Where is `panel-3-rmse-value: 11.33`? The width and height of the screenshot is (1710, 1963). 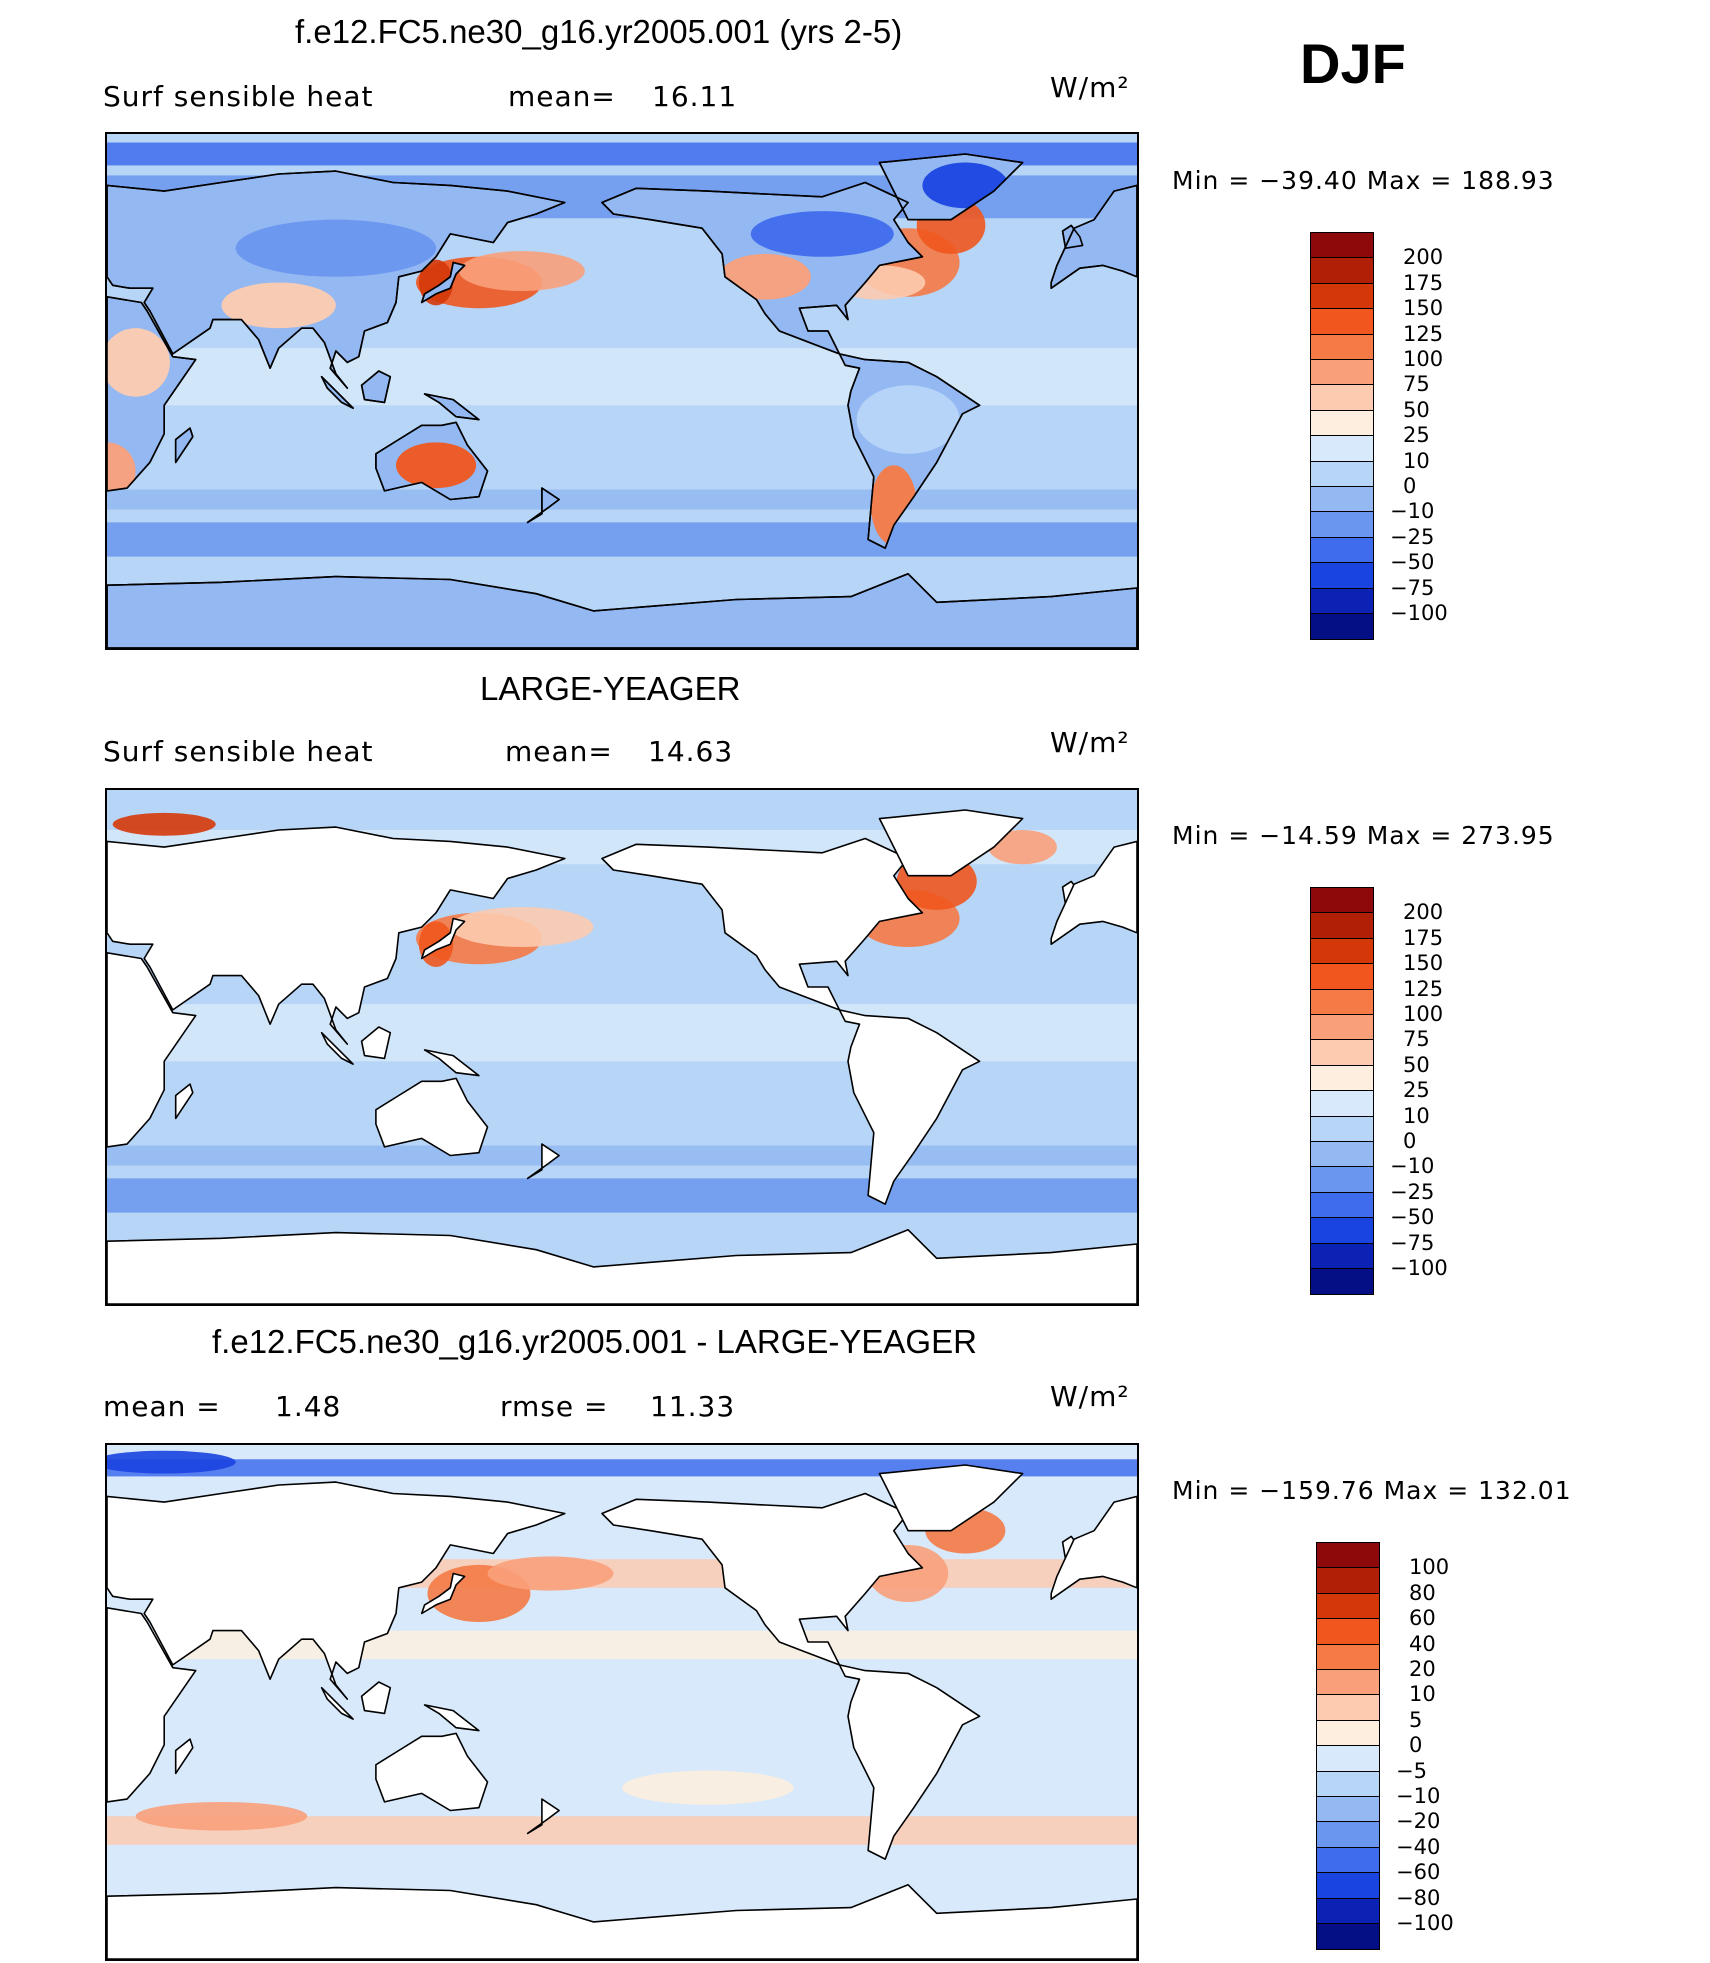 panel-3-rmse-value: 11.33 is located at coordinates (693, 1406).